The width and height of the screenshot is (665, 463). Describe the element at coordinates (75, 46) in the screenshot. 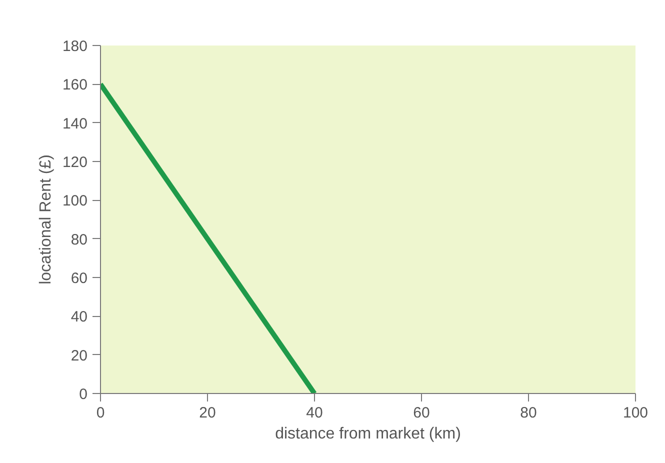

I see `y-tick-label: 180` at that location.